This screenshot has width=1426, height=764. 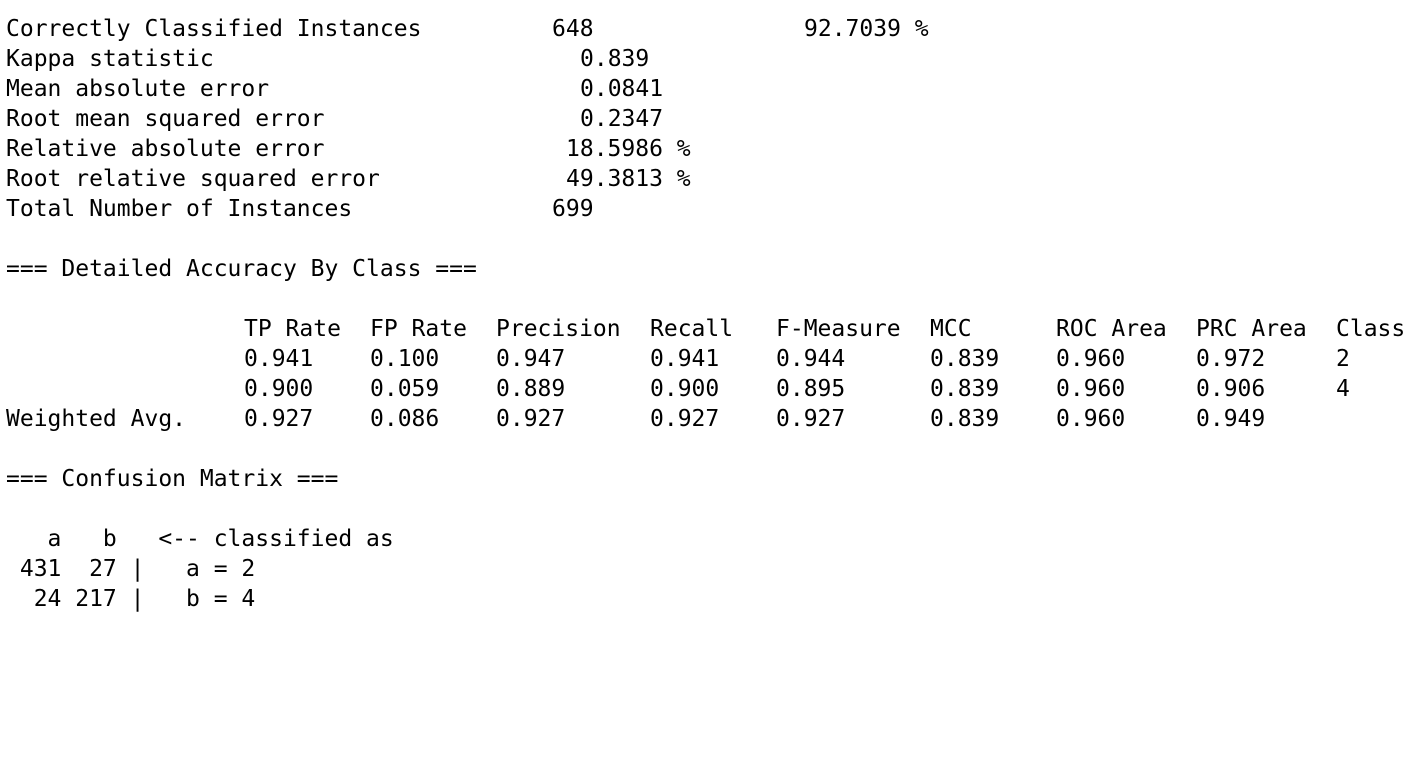 I want to click on correct-pct: 92.7039 %, so click(x=866, y=29).